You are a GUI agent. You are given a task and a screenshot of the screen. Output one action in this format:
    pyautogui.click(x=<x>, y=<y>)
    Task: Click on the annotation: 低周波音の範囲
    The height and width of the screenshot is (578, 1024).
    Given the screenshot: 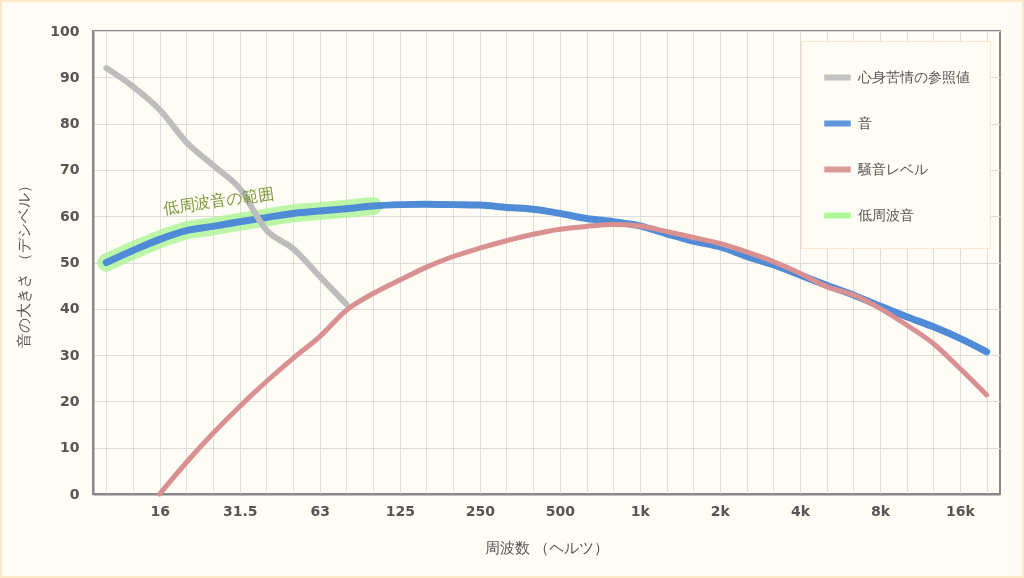 What is the action you would take?
    pyautogui.click(x=218, y=200)
    